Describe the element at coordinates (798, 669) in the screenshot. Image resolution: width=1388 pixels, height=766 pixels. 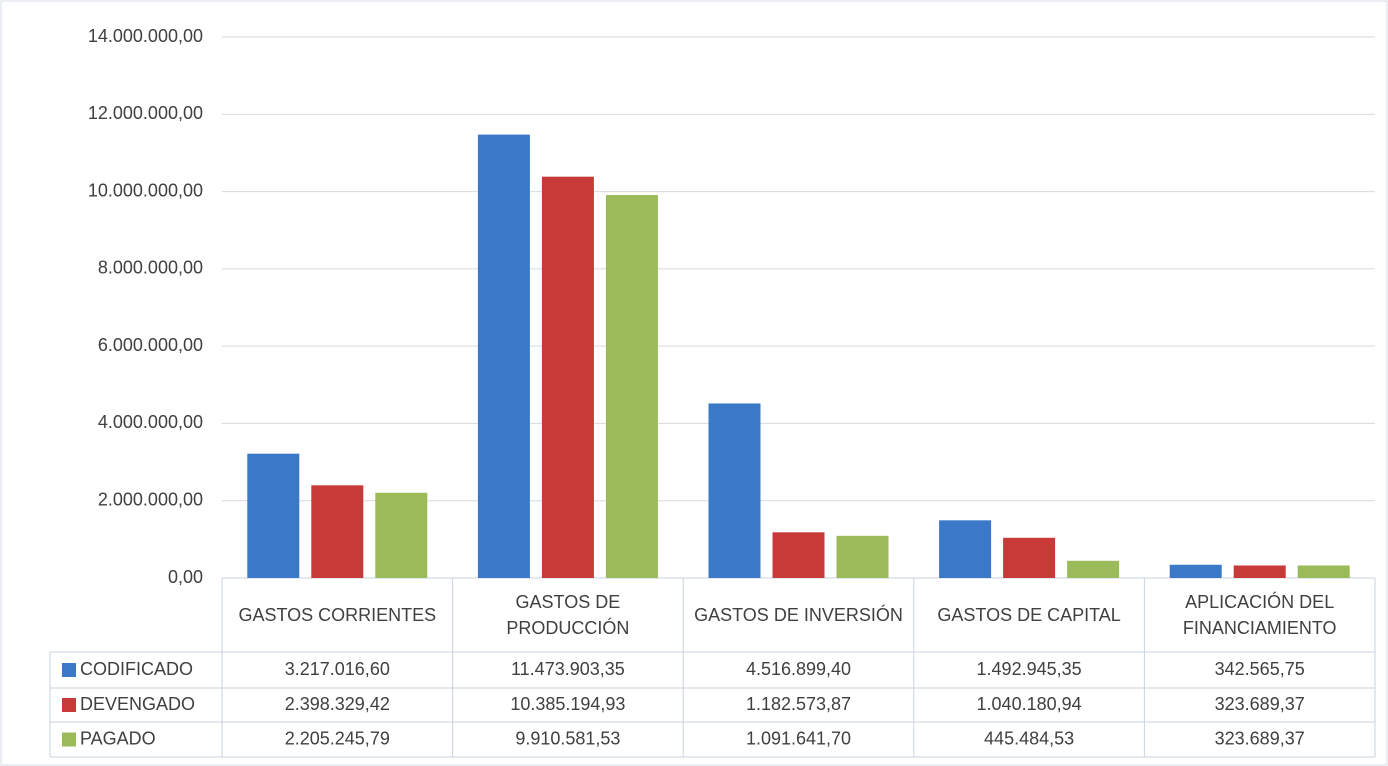
I see `table-value: 4.516.899,40` at that location.